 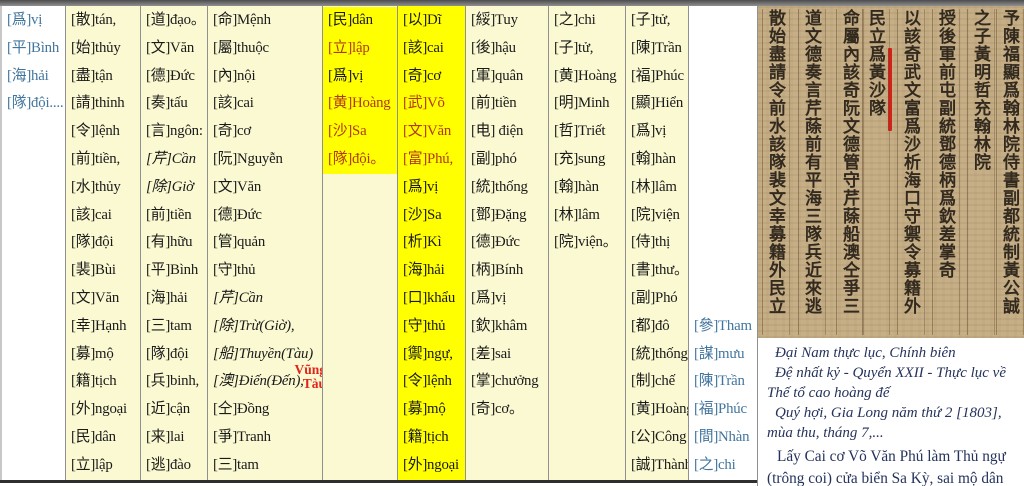 What do you see at coordinates (99, 325) in the screenshot?
I see `table-cell: [幸]Hạnh` at bounding box center [99, 325].